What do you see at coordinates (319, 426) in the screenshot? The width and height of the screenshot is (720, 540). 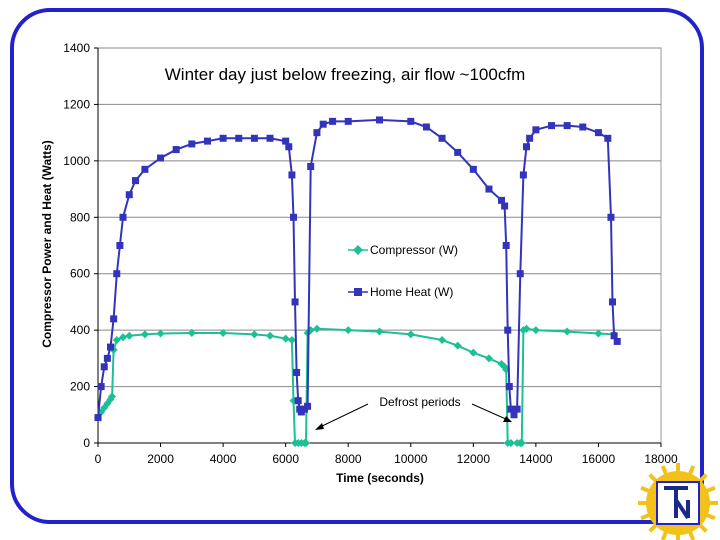 I see `defrost-arrowhead-left` at bounding box center [319, 426].